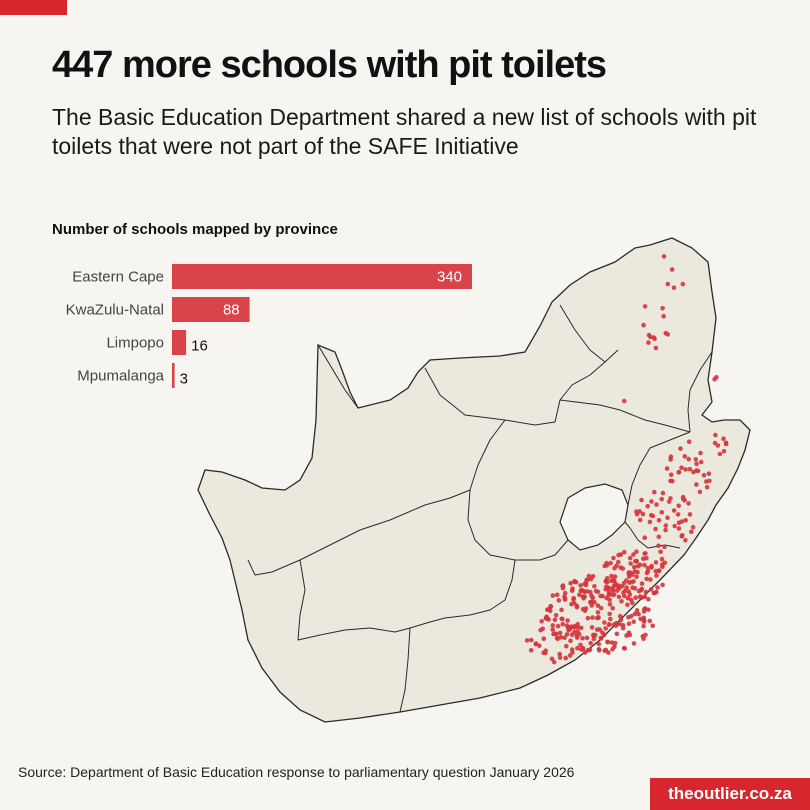 The image size is (810, 810). I want to click on bar-category-label: Eastern Cape, so click(118, 277).